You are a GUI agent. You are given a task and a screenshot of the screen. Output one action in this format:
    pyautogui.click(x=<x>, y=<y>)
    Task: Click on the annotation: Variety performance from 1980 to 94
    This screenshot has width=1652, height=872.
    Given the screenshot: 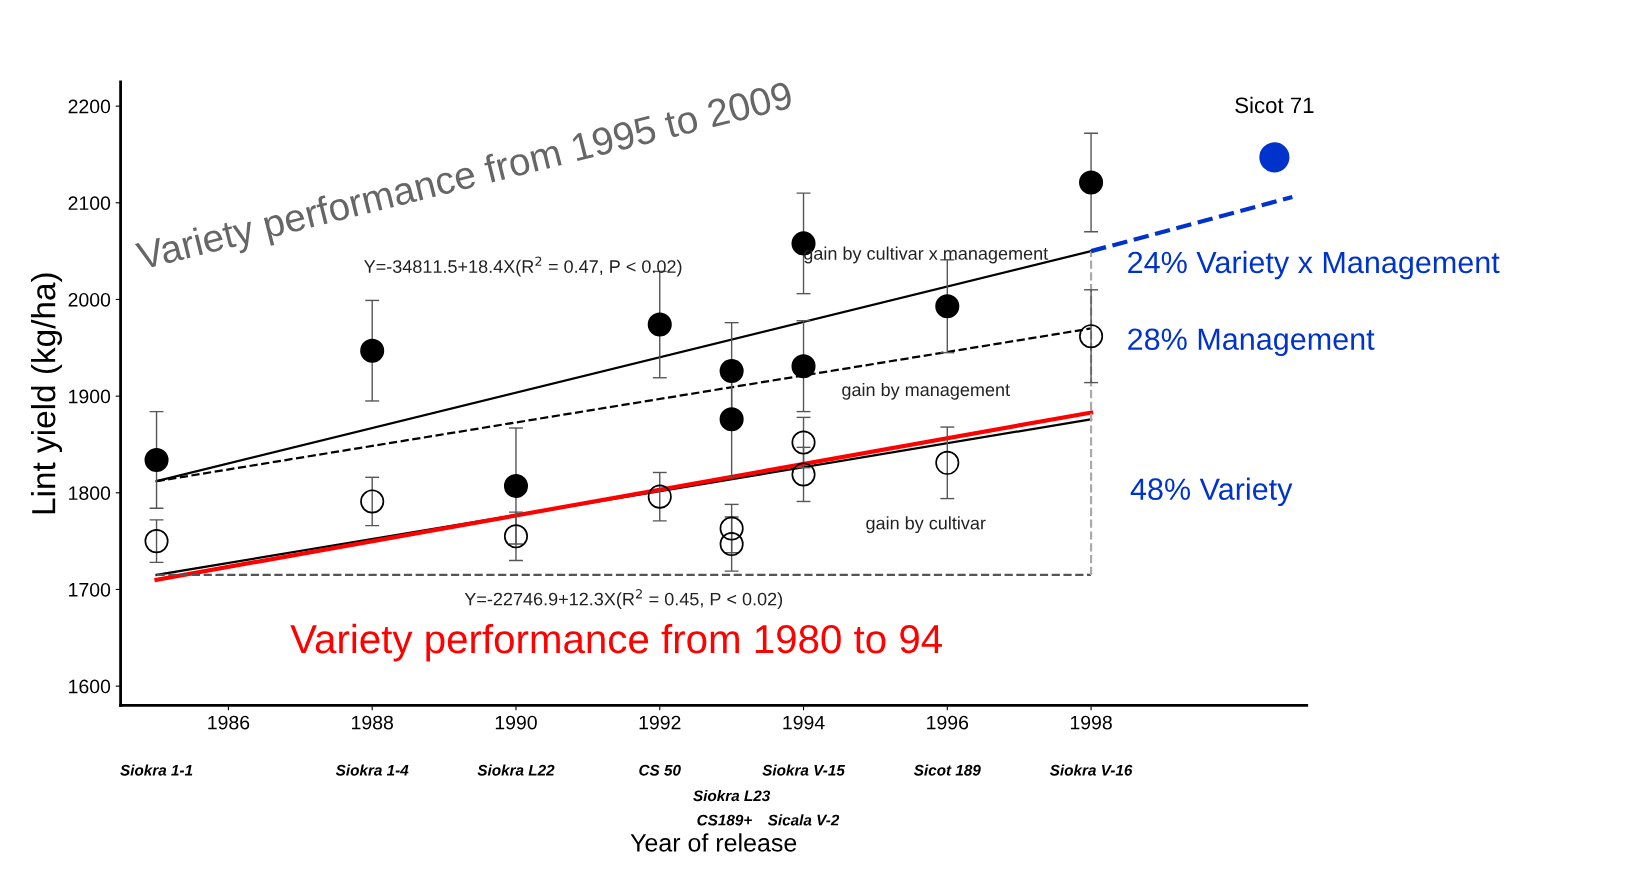 What is the action you would take?
    pyautogui.click(x=616, y=642)
    